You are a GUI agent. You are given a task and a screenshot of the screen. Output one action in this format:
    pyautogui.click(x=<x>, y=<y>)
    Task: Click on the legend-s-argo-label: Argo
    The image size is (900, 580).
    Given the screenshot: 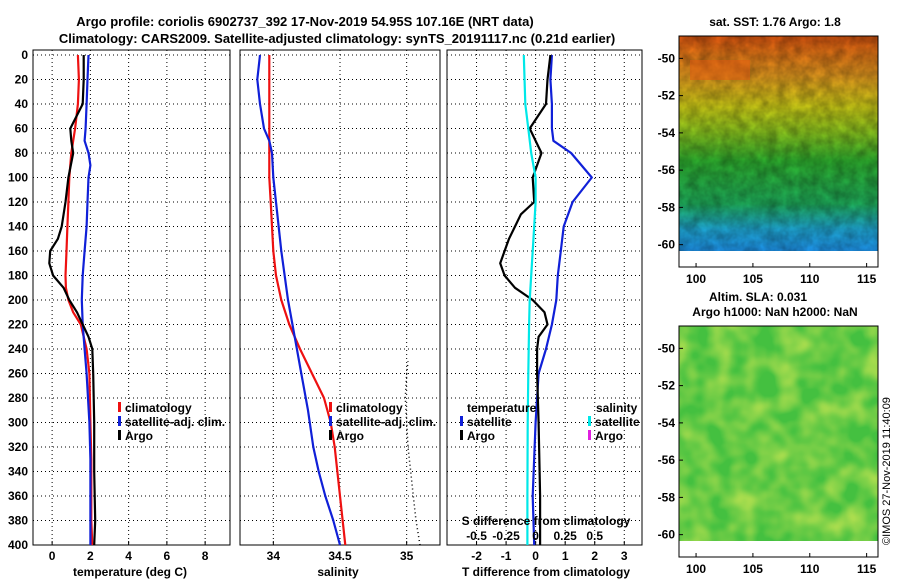 What is the action you would take?
    pyautogui.click(x=609, y=436)
    